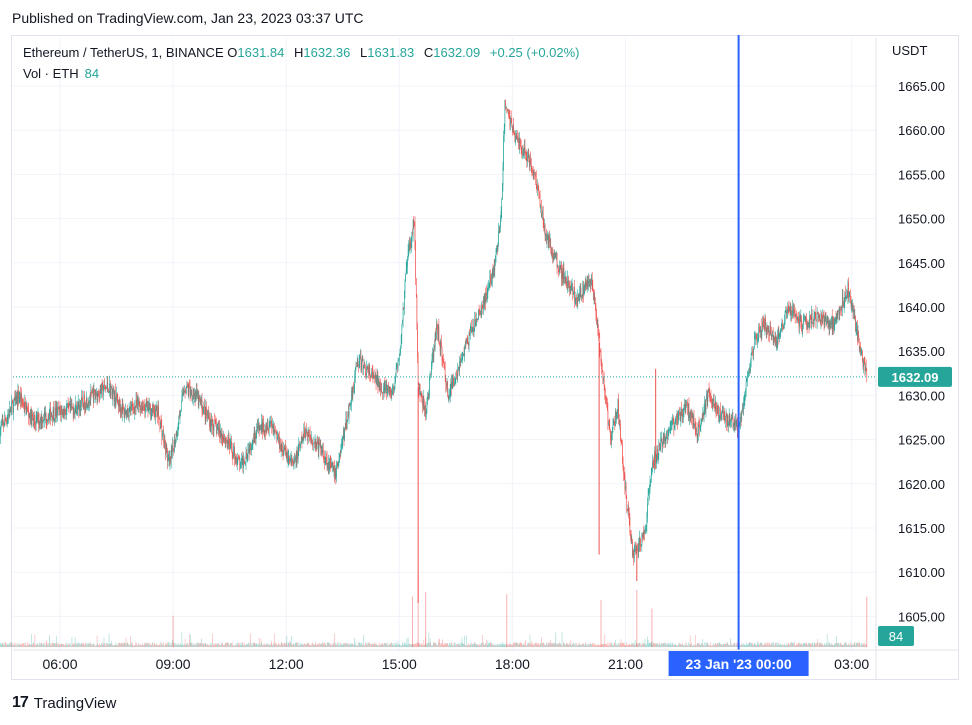  What do you see at coordinates (64, 703) in the screenshot?
I see `tradingview-brand: 17 TradingView` at bounding box center [64, 703].